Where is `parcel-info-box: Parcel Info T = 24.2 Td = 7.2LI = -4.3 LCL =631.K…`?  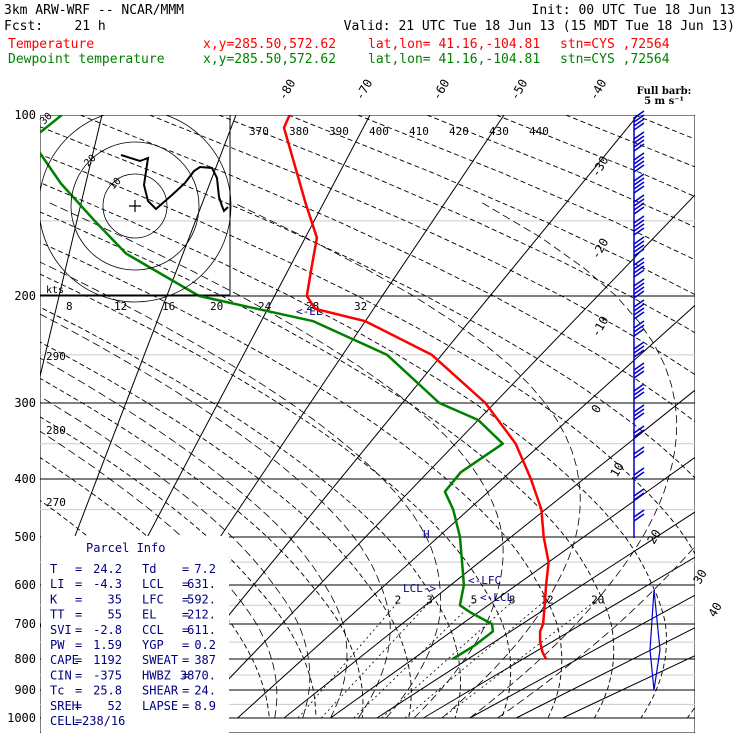 parcel-info-box: Parcel Info T = 24.2 Td = 7.2LI = -4.3 LCL =631.K… is located at coordinates (135, 634).